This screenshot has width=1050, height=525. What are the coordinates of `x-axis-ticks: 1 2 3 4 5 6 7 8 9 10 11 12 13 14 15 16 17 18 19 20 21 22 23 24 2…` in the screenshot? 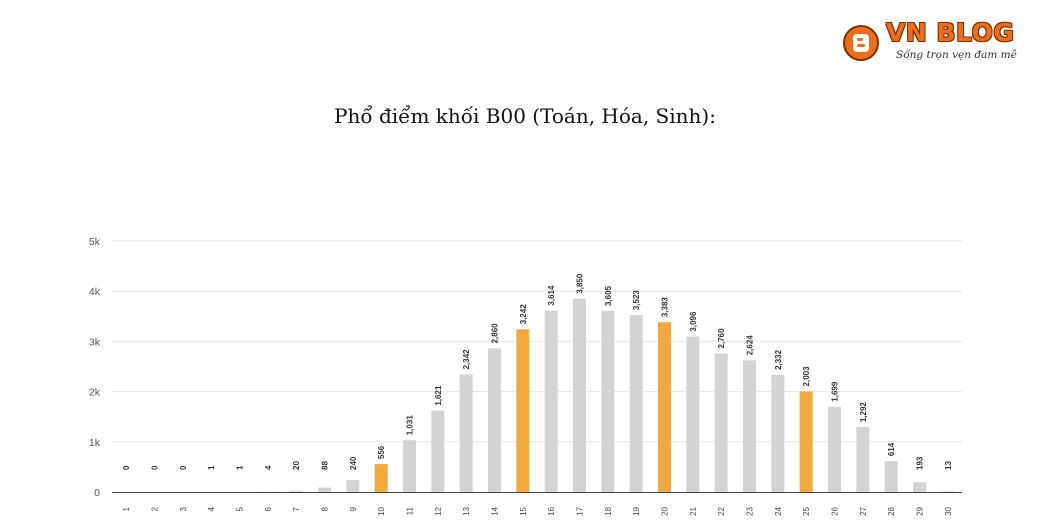 It's located at (537, 510).